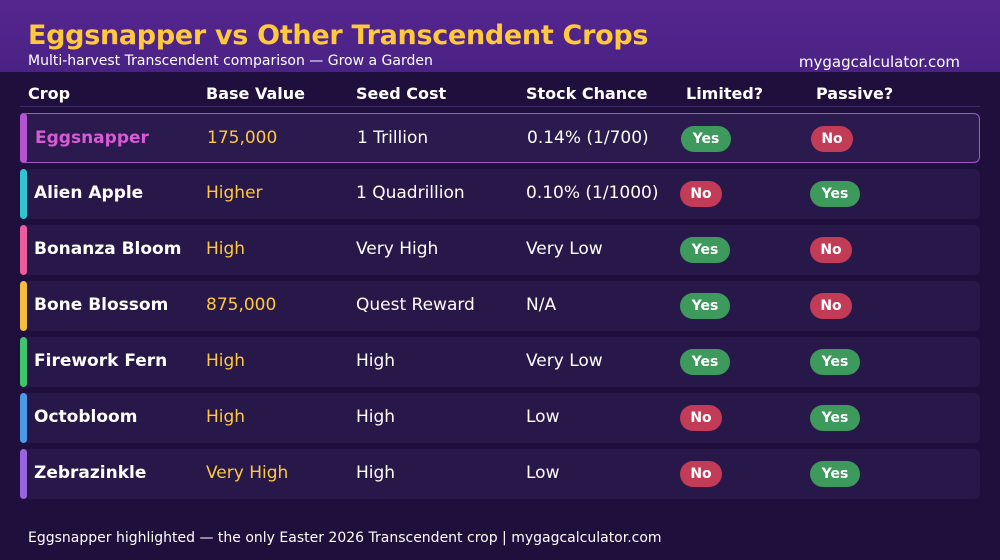 The width and height of the screenshot is (1000, 560). Describe the element at coordinates (92, 138) in the screenshot. I see `crop-name: Eggsnapper` at that location.